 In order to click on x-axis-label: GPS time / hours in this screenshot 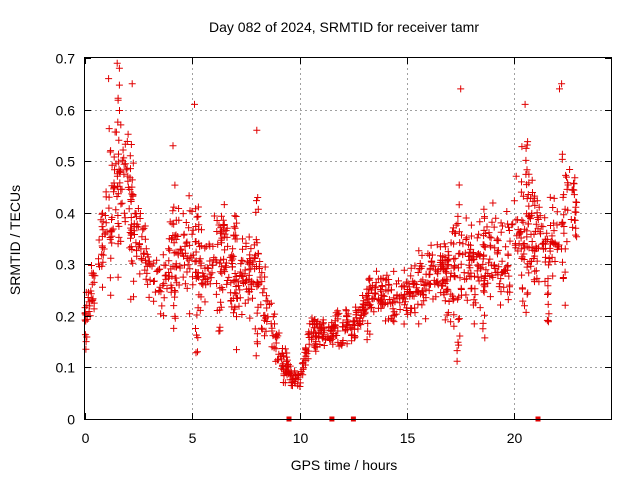, I will do `click(344, 465)`.